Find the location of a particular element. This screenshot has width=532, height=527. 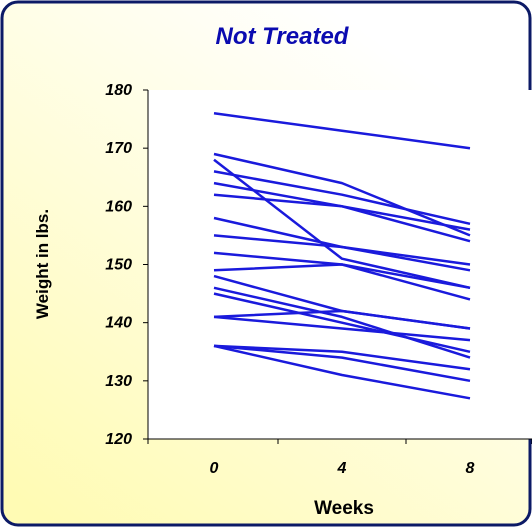

y-tick-label: 150 is located at coordinates (118, 265).